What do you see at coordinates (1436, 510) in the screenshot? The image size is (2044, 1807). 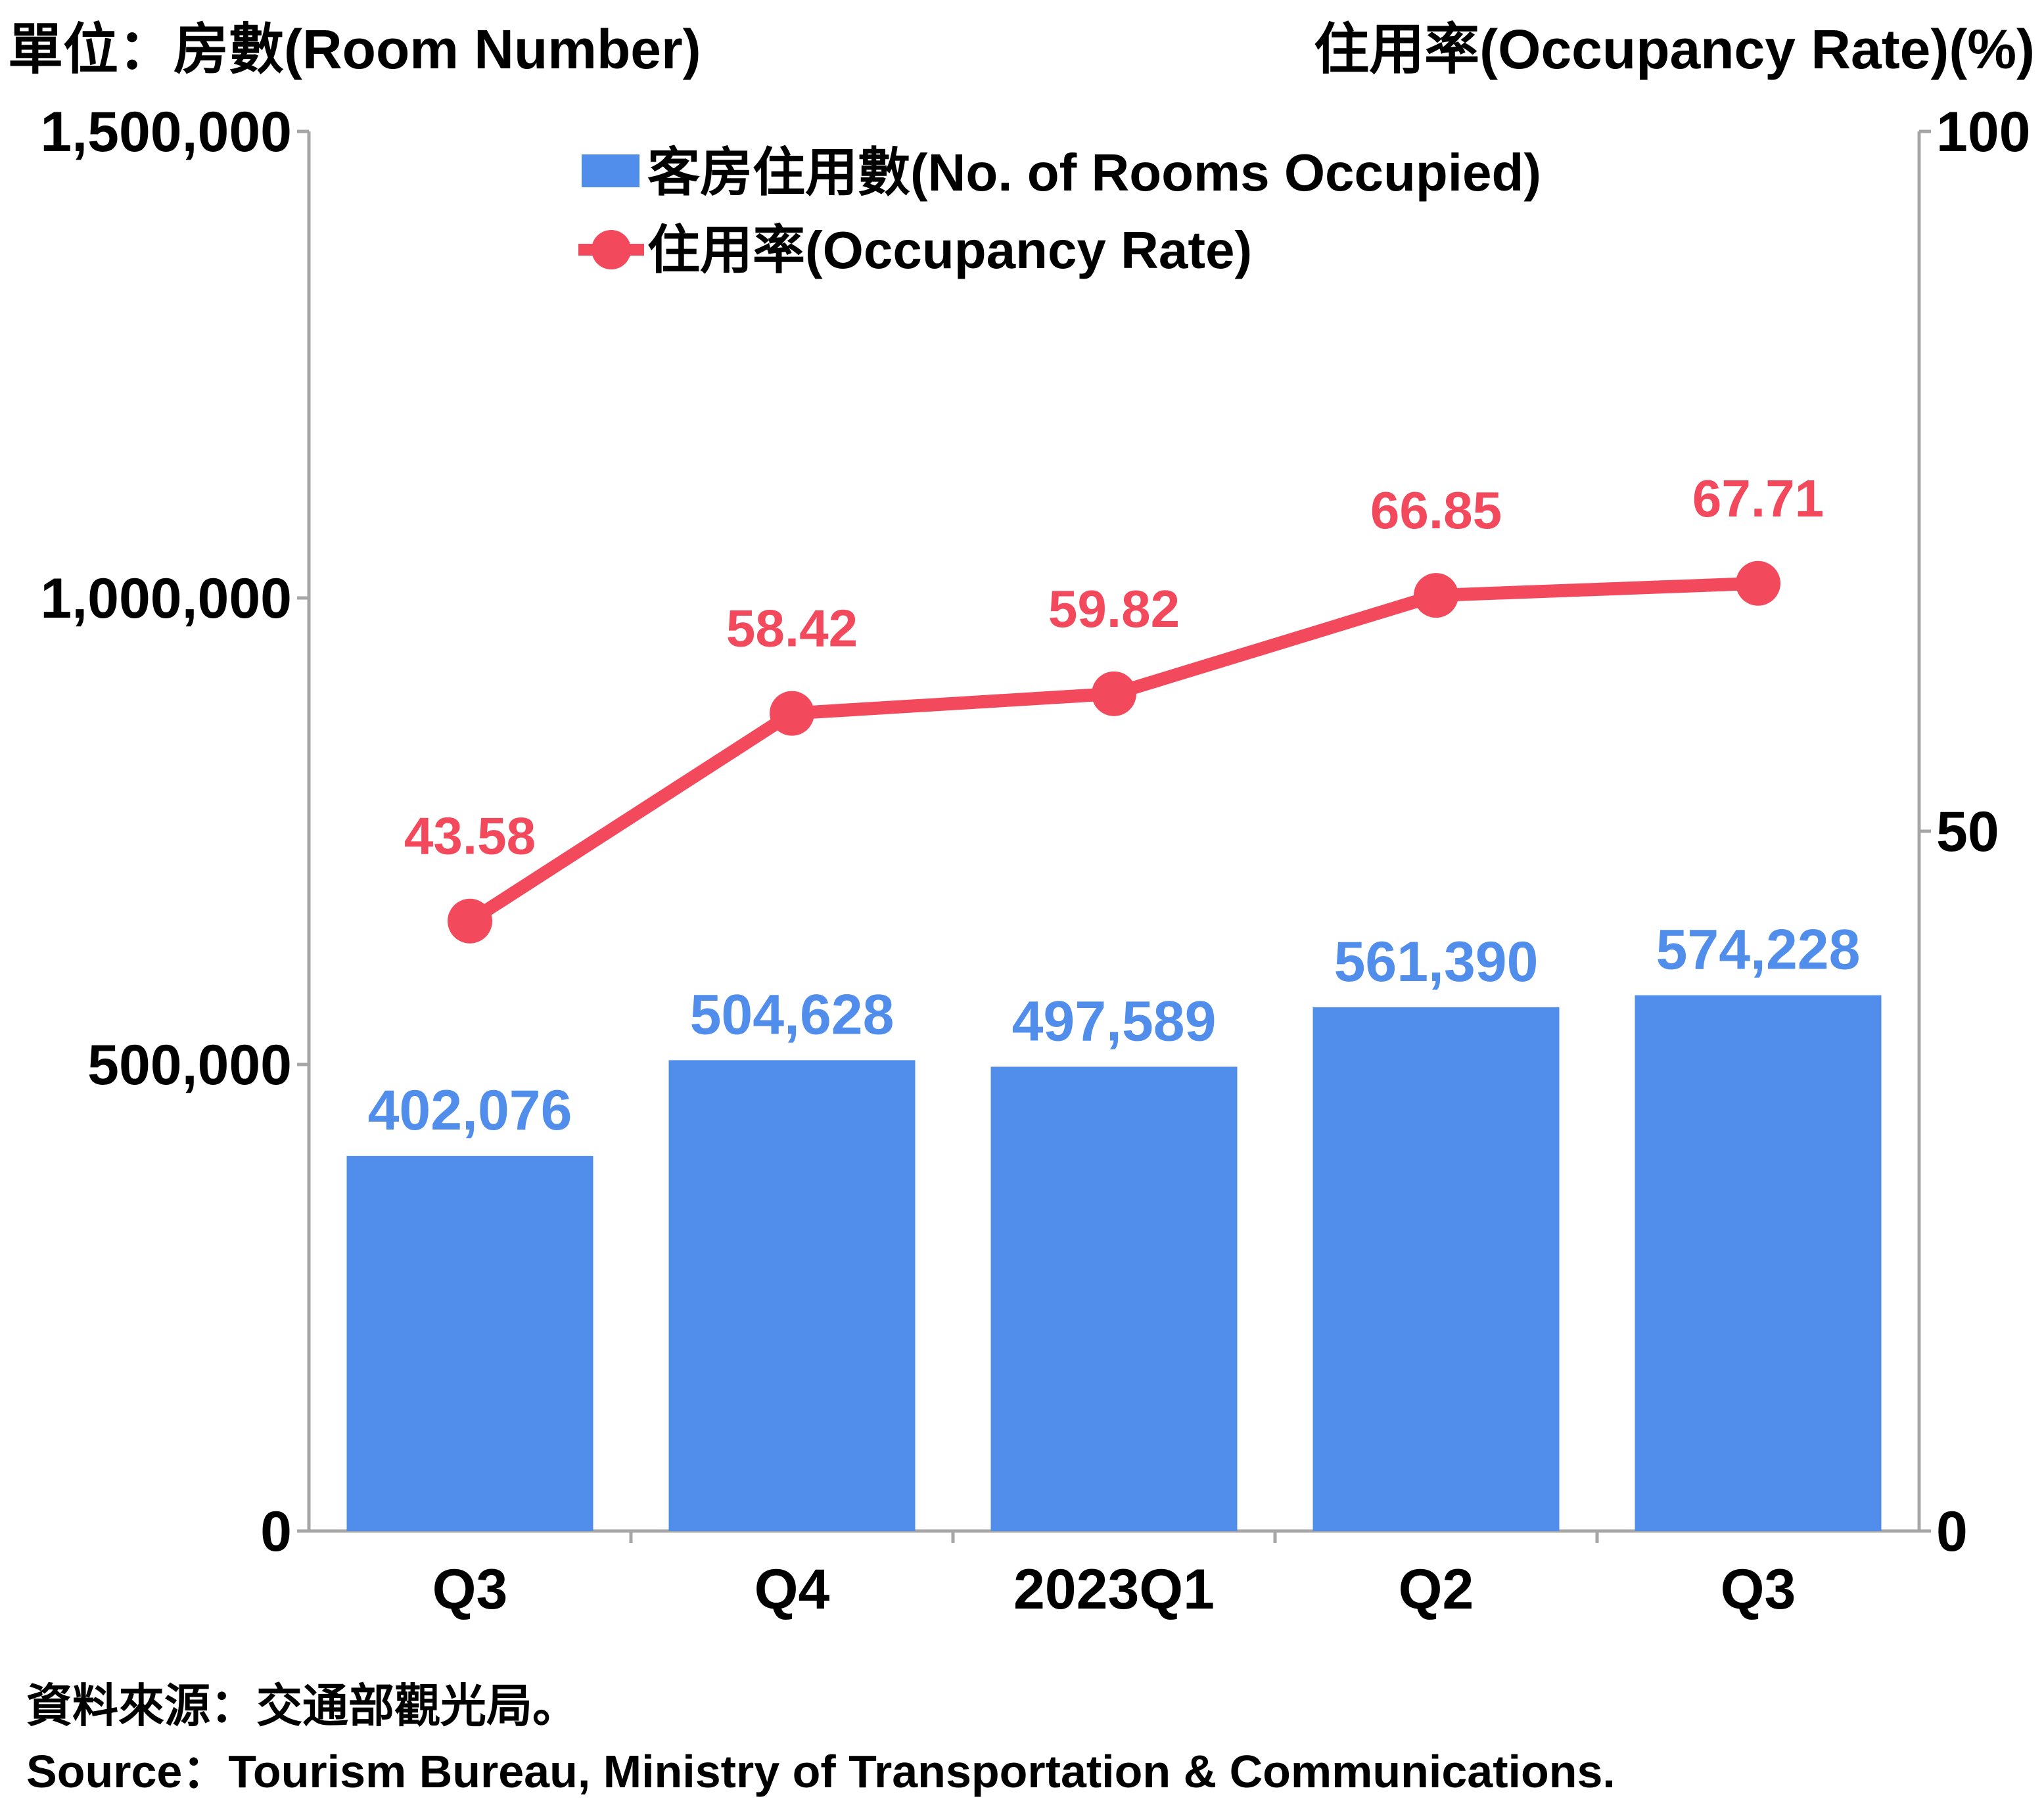 I see `line-data-label: 66.85` at bounding box center [1436, 510].